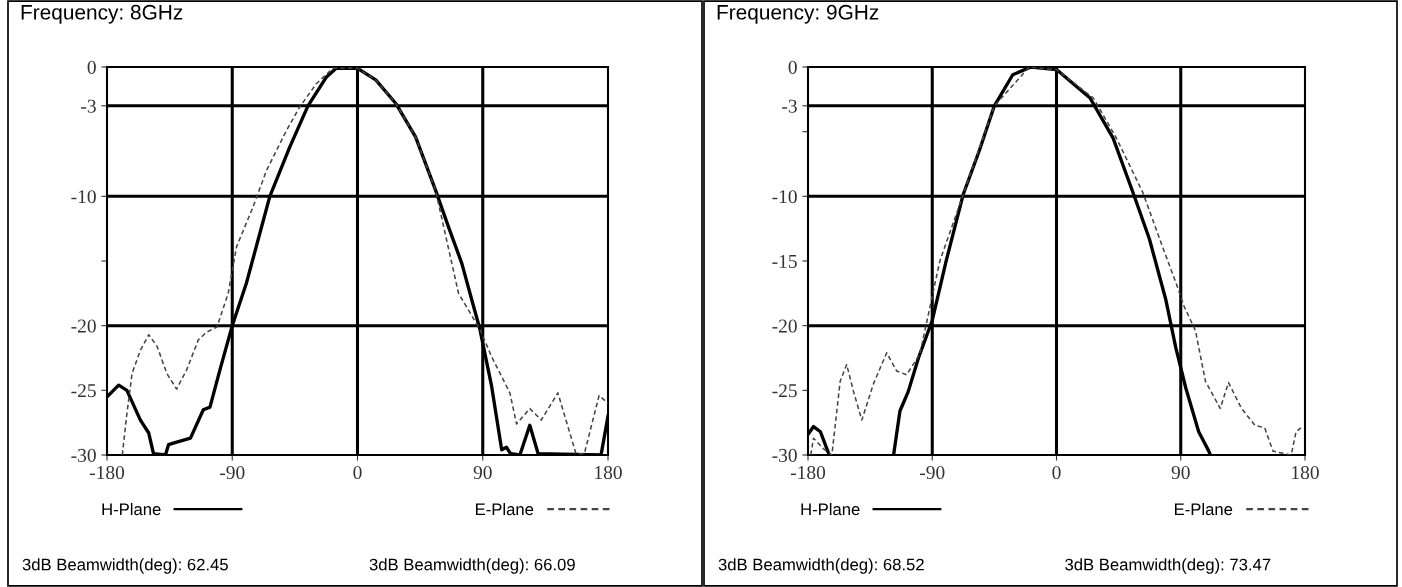 This screenshot has width=1402, height=587. I want to click on chart-title: Frequency: 9GHz, so click(798, 14).